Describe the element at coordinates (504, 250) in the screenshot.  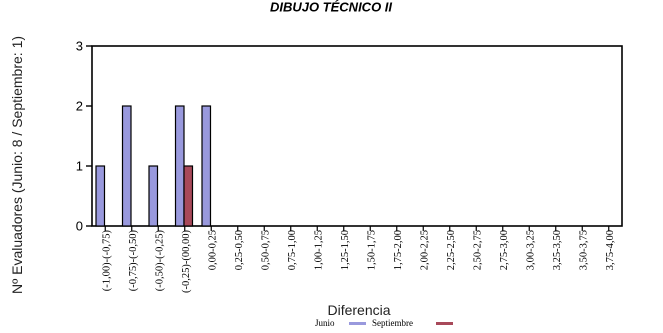
I see `x-tick-label: 2,75-3,00` at that location.